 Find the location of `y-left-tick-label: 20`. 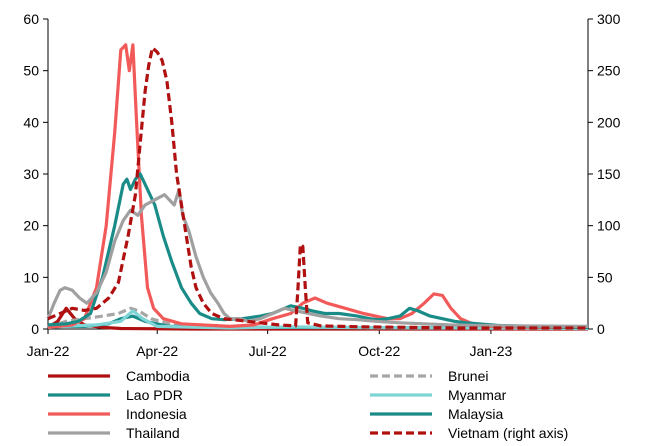

y-left-tick-label: 20 is located at coordinates (31, 226).